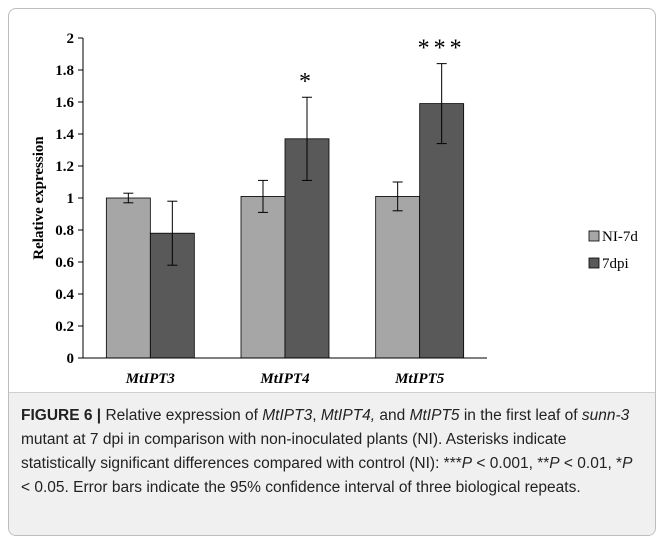  Describe the element at coordinates (71, 199) in the screenshot. I see `y-tick-label: 1` at that location.